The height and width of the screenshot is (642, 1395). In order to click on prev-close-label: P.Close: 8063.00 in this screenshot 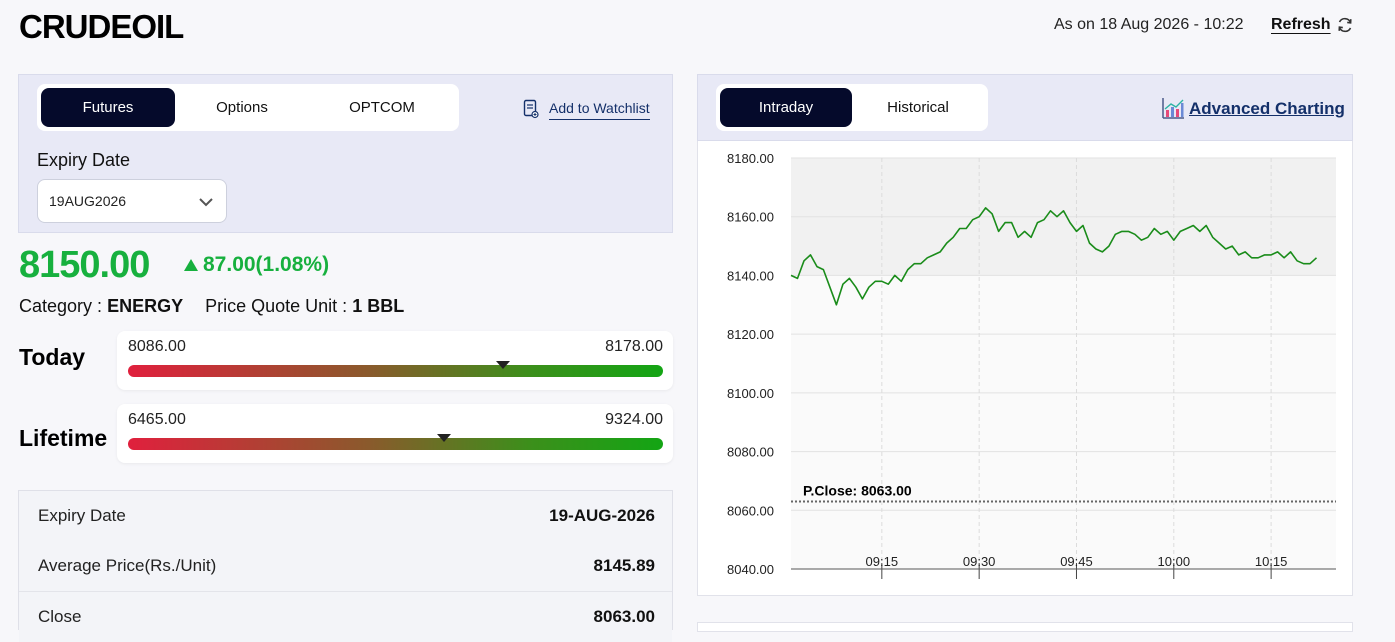, I will do `click(857, 490)`.